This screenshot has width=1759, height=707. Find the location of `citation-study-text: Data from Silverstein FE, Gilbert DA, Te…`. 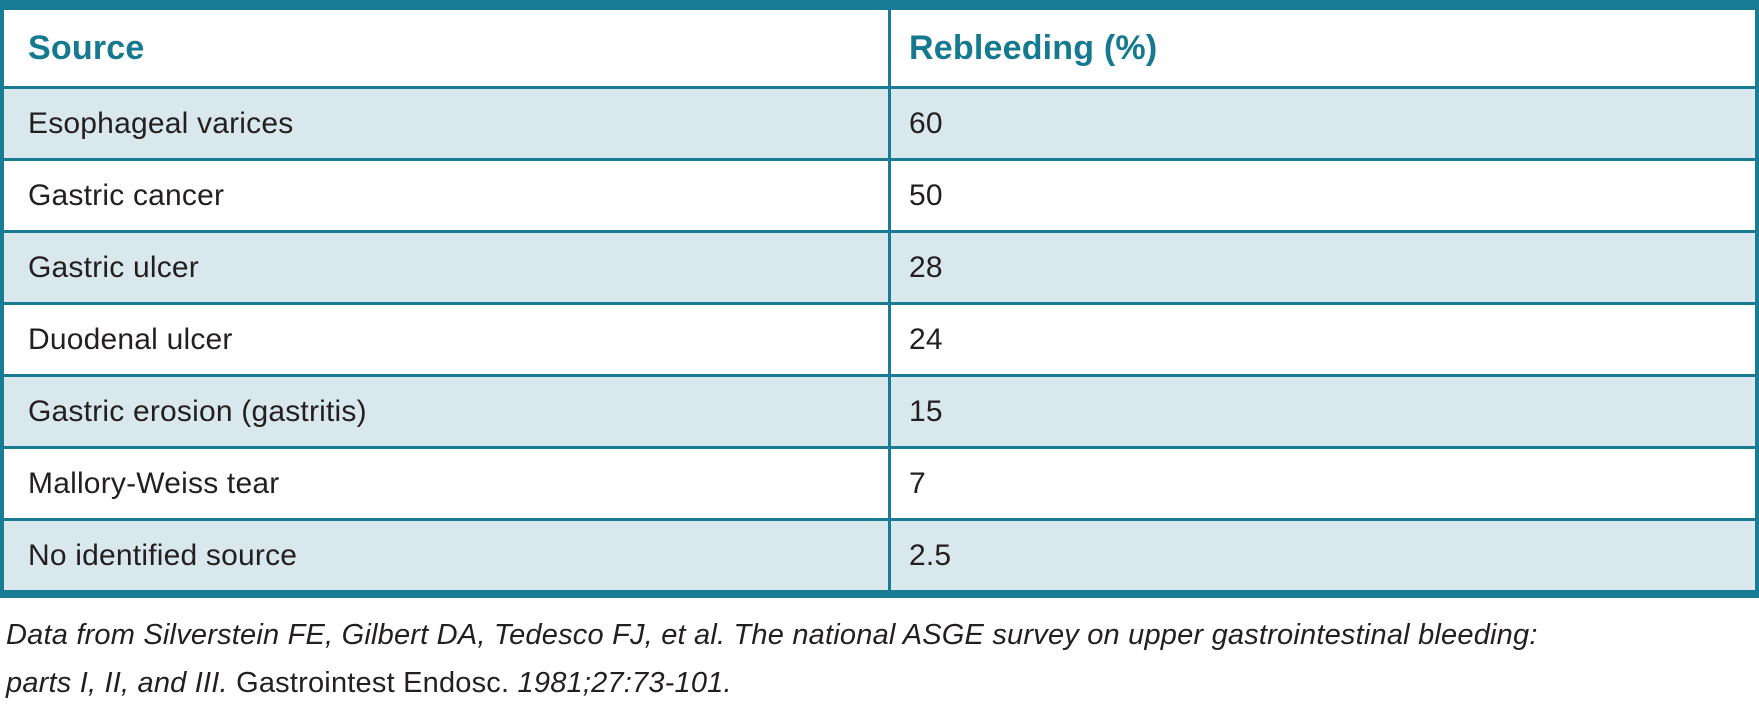

citation-study-text: Data from Silverstein FE, Gilbert DA, Te… is located at coordinates (772, 635).